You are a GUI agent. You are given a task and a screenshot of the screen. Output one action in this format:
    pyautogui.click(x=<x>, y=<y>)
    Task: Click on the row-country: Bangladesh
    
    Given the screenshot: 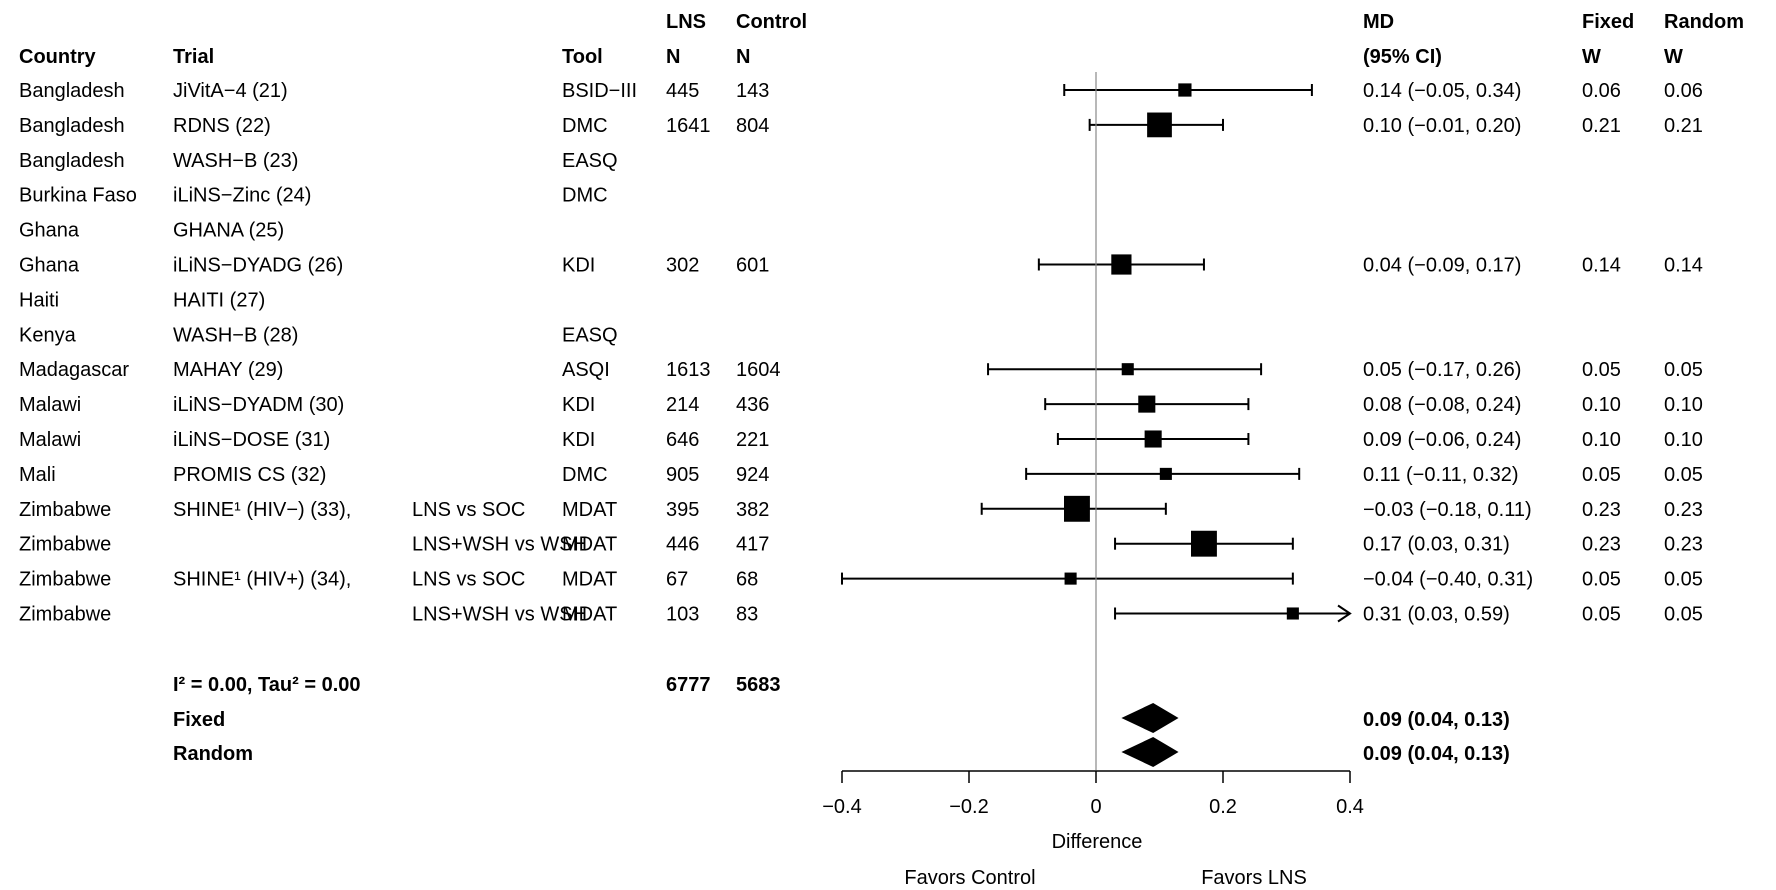 What is the action you would take?
    pyautogui.click(x=72, y=126)
    